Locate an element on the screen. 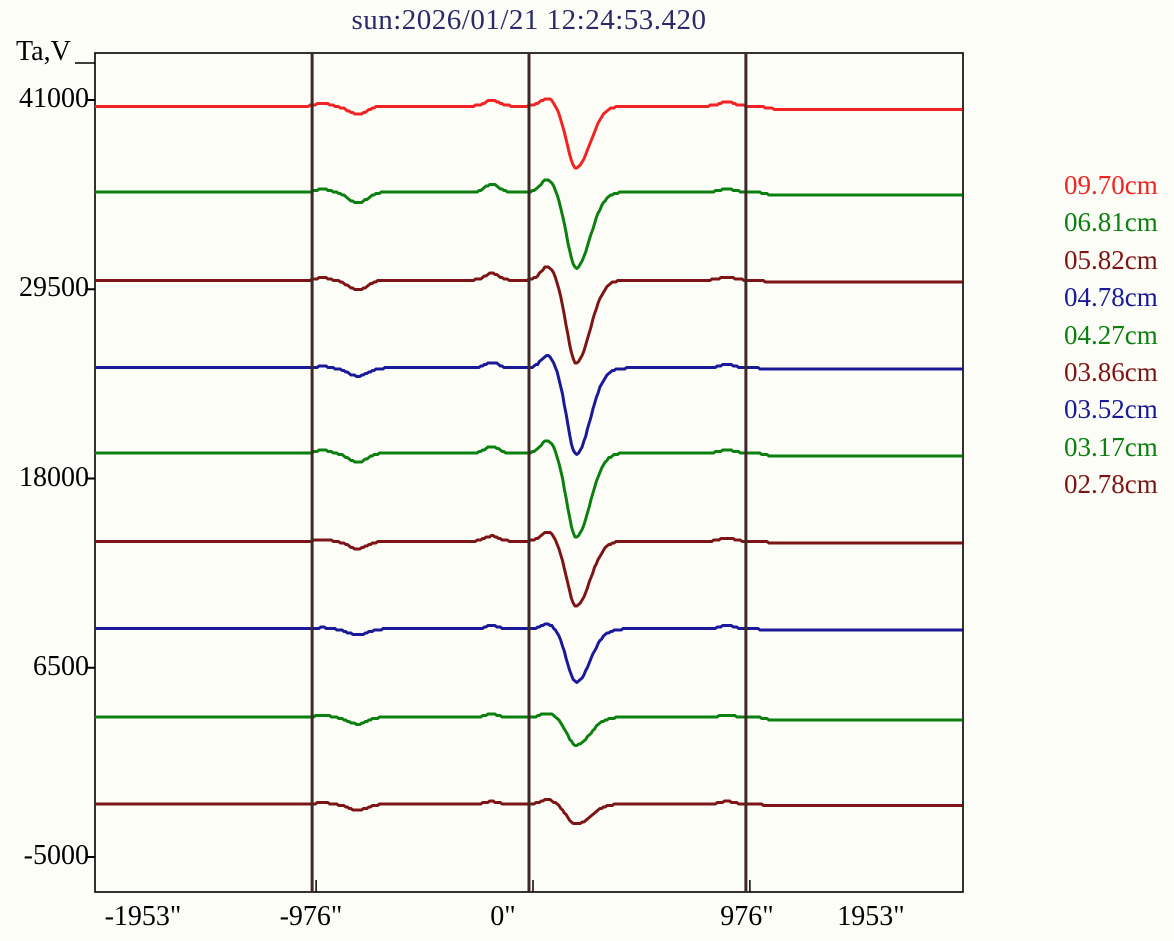 The image size is (1174, 941). y-axis-title: Ta,V is located at coordinates (43, 51).